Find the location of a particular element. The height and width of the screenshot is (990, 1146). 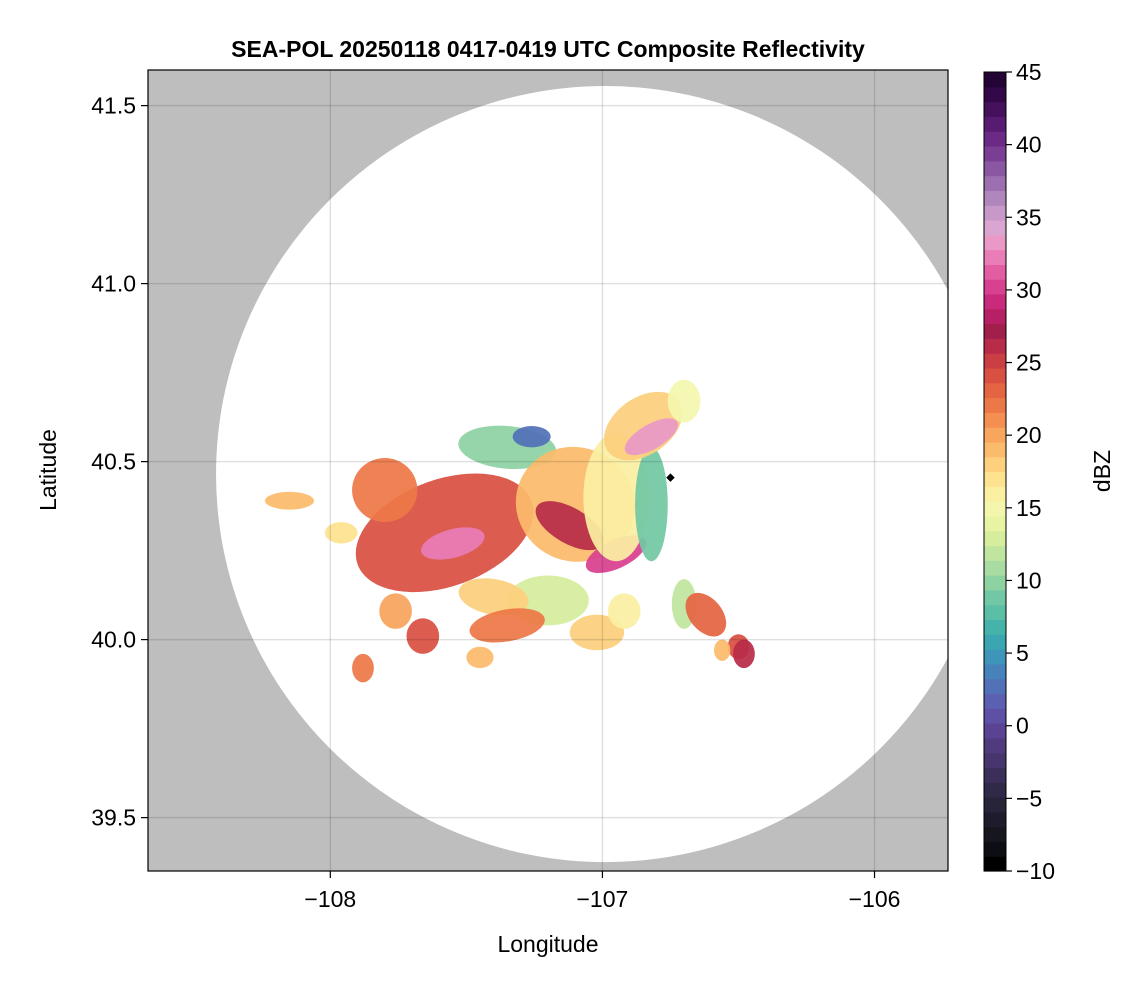

colorbar-tick-label: −5 is located at coordinates (1029, 798).